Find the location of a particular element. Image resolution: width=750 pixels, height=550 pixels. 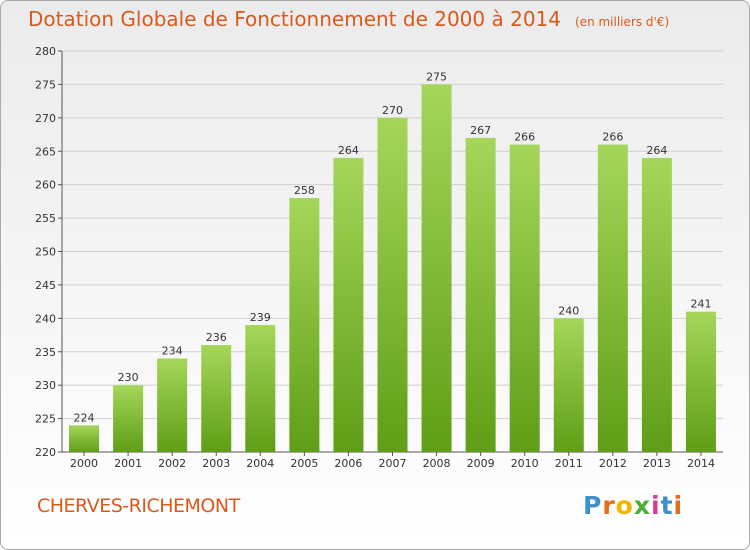

x-tick-label: 2004 is located at coordinates (260, 463).